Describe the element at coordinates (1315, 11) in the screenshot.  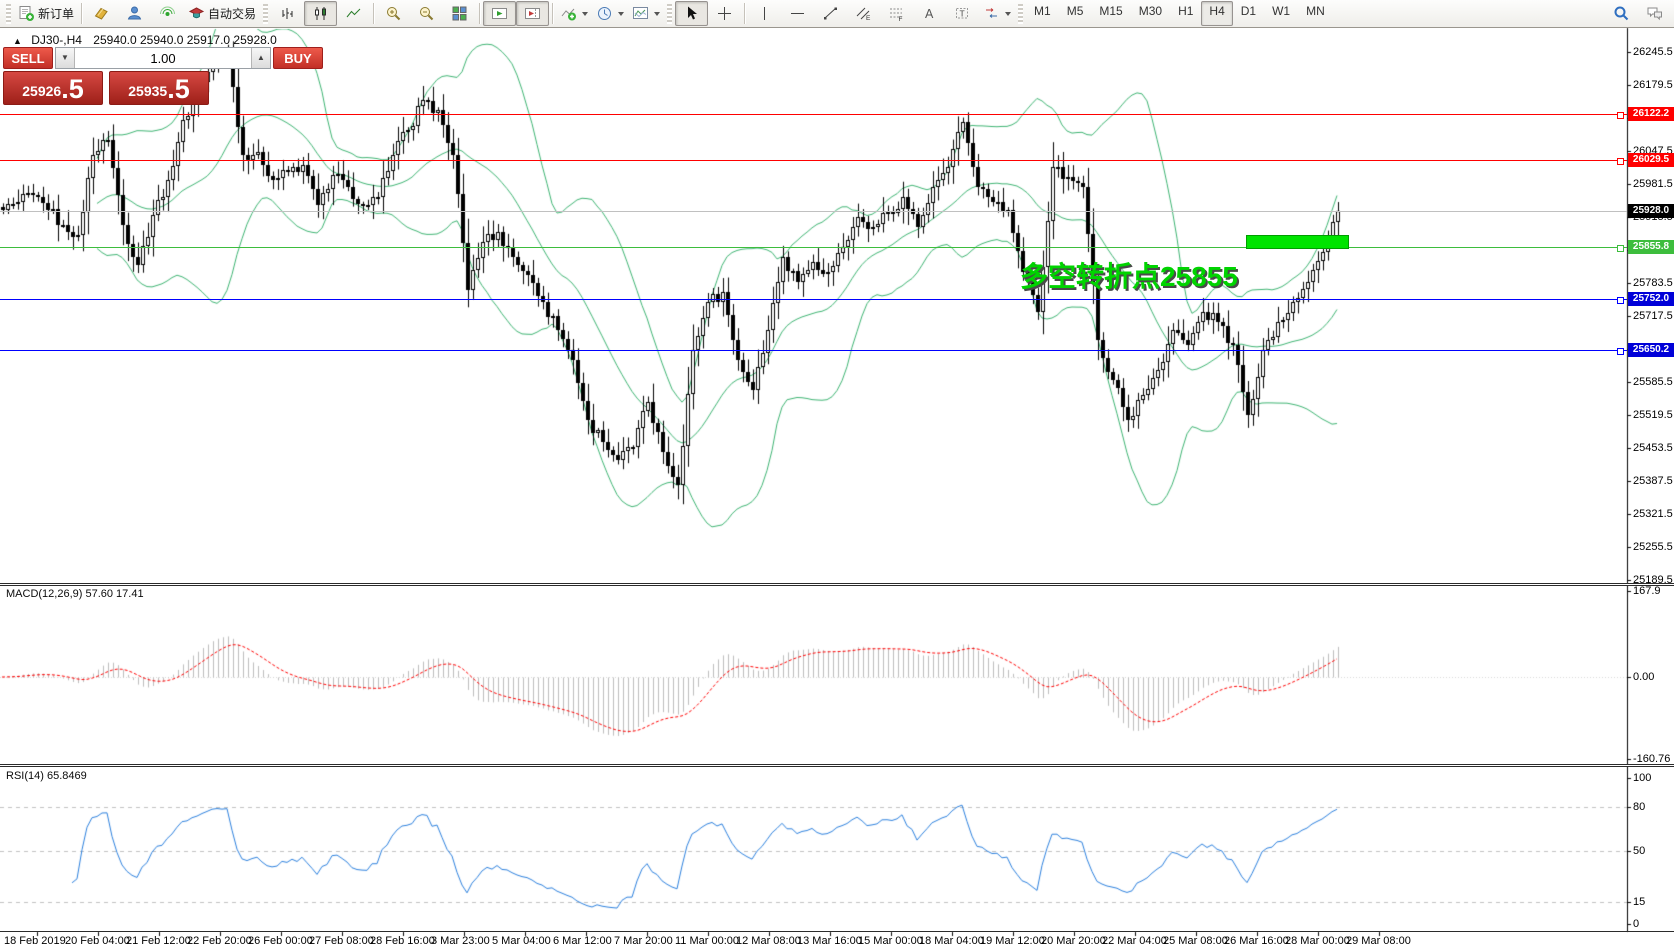
I see `timeframe-mn-button: MN` at that location.